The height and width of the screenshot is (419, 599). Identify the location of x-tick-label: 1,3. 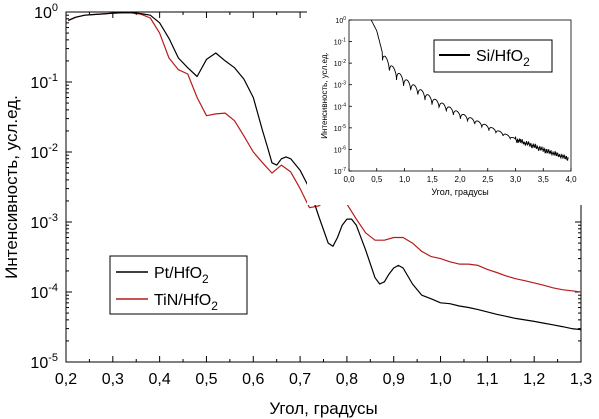
(581, 379).